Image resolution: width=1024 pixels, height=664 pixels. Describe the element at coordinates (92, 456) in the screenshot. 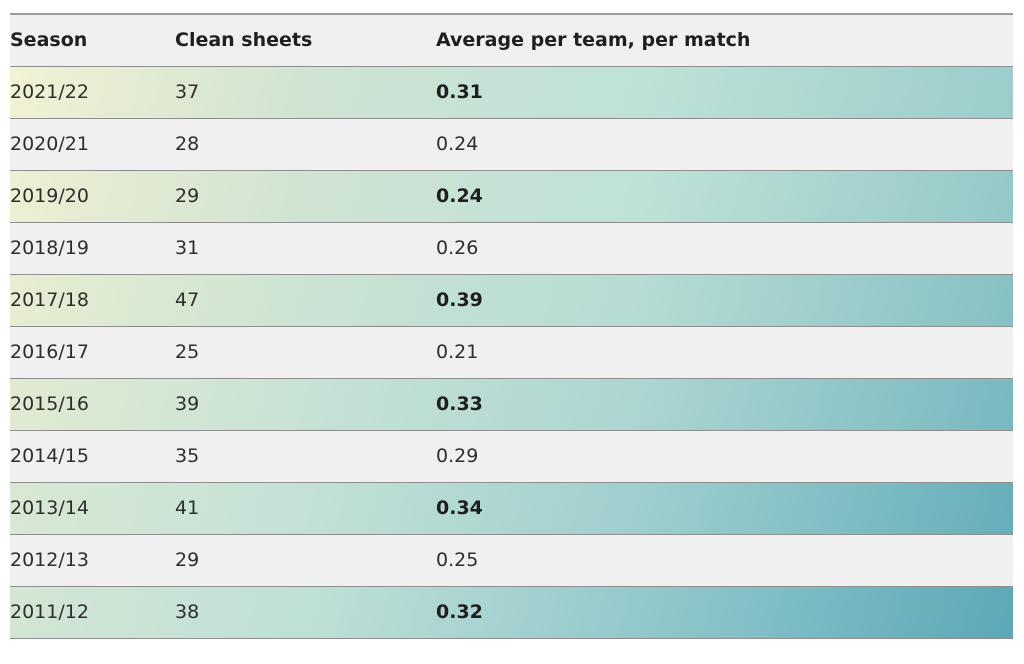

I see `season-cell: 2014/15` at that location.